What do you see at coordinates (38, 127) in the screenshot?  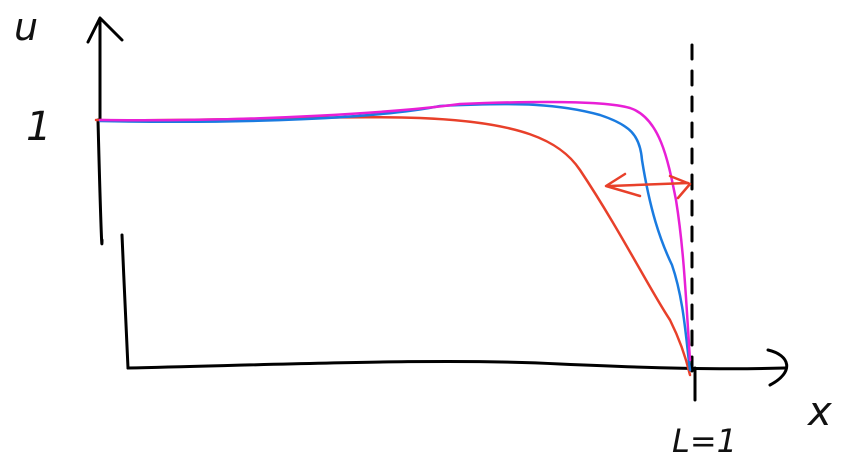 I see `y-mark-label: 1` at bounding box center [38, 127].